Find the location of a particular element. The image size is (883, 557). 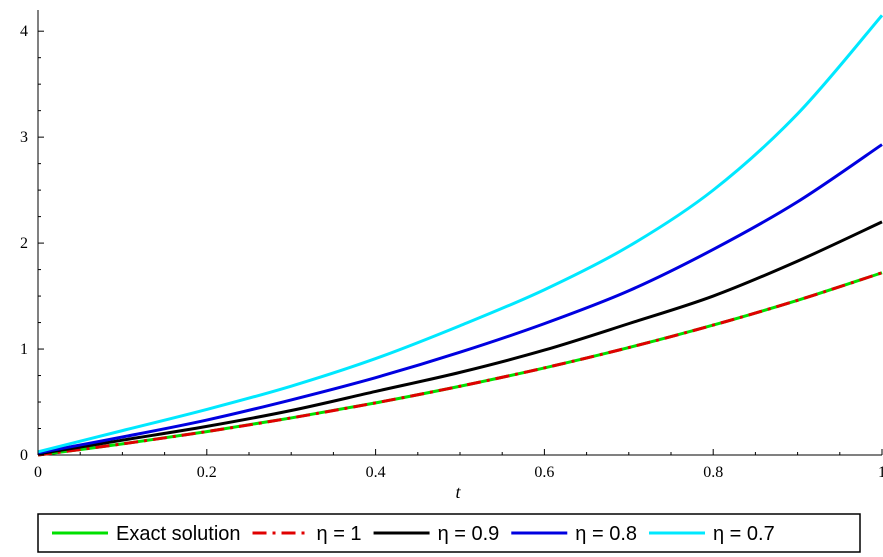

legend-label-5: η = 0.7 is located at coordinates (744, 534).